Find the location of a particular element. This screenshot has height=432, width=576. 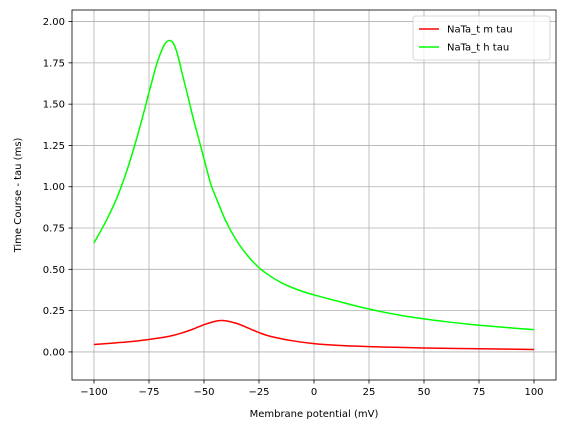

legend-box is located at coordinates (481, 38).